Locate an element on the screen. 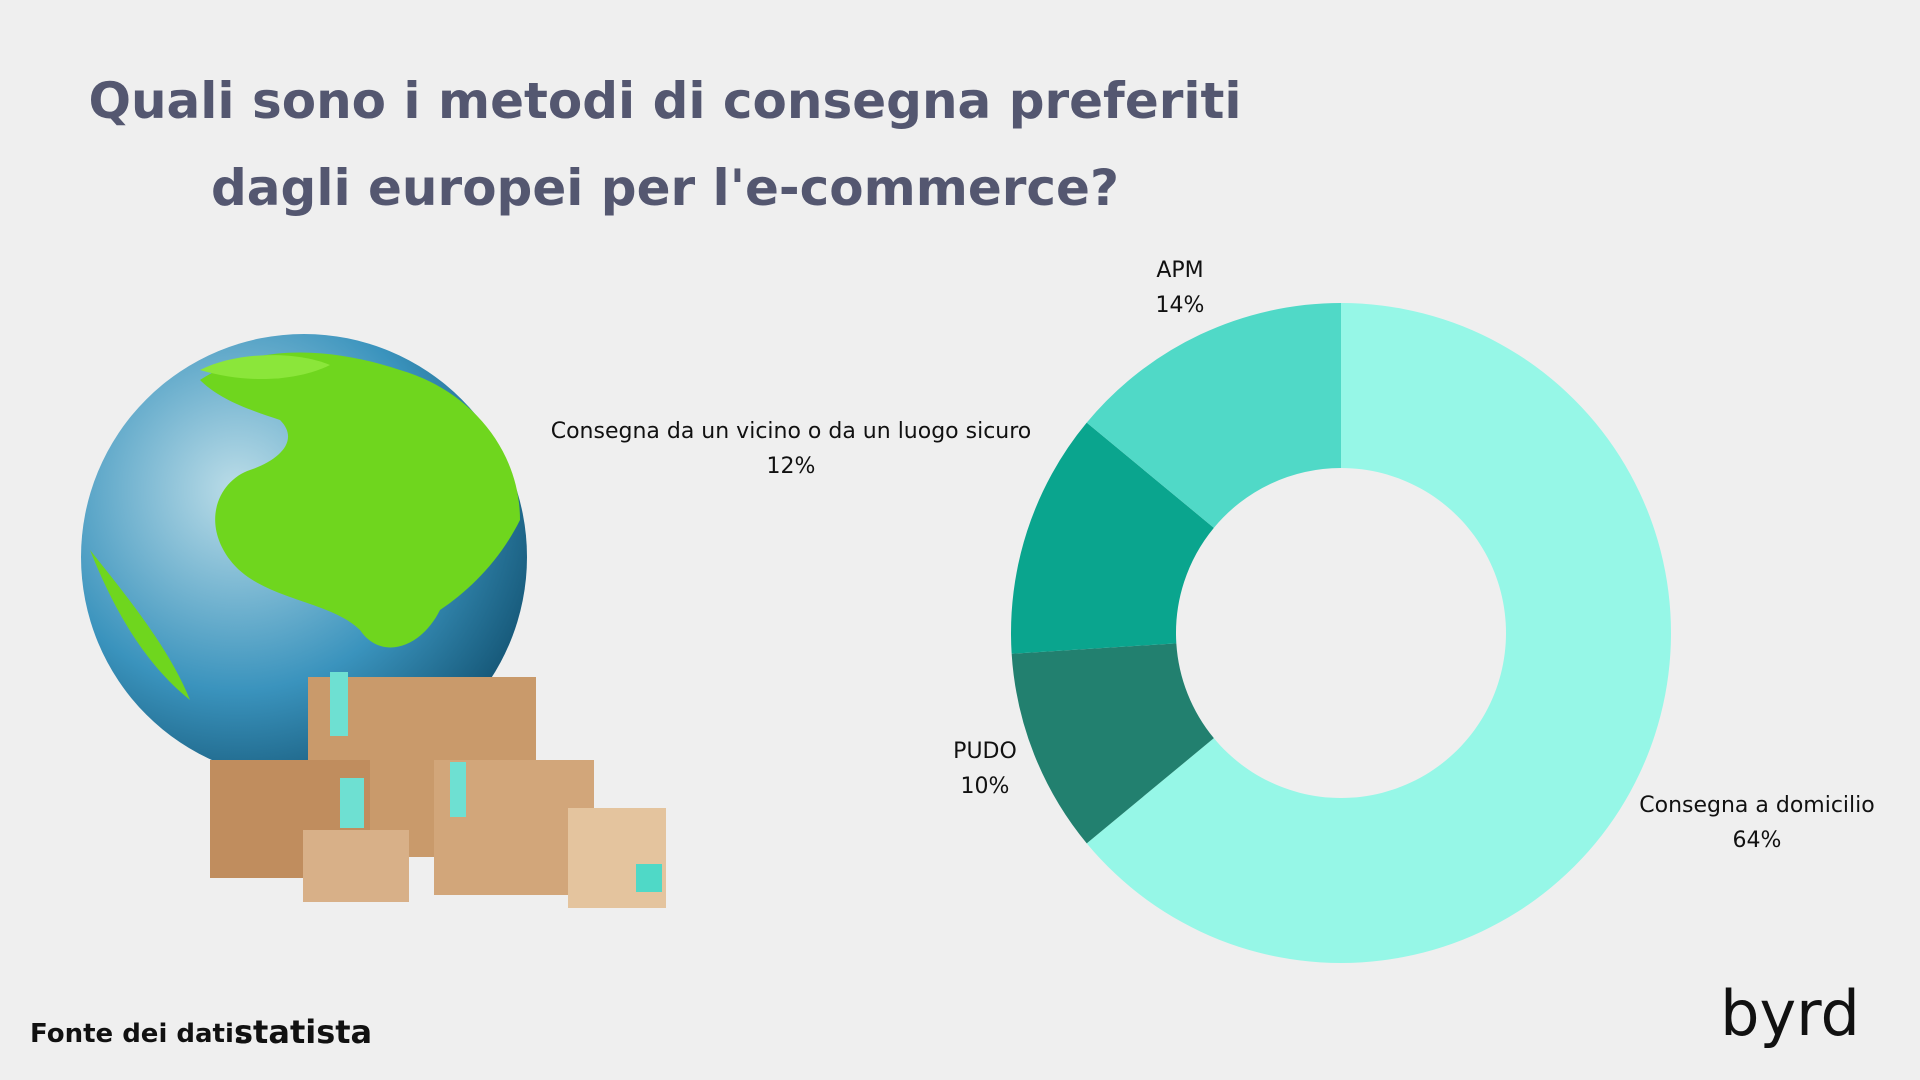  logo: byrd is located at coordinates (1790, 1013).